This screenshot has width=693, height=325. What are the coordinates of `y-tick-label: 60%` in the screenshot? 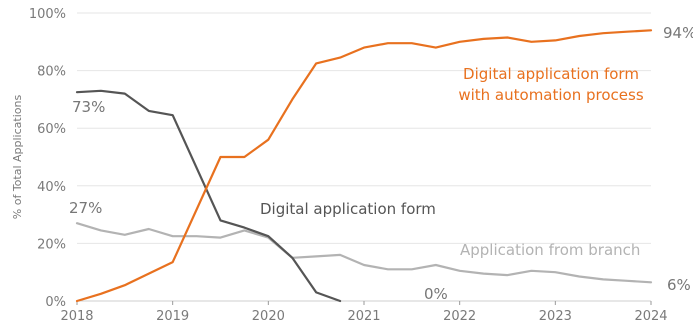 It's located at (51, 129).